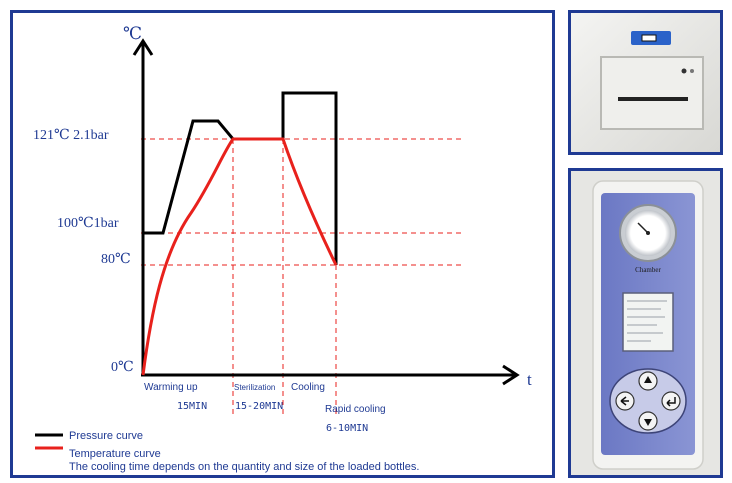 The width and height of the screenshot is (732, 483). I want to click on enter-arrow-icon, so click(671, 402).